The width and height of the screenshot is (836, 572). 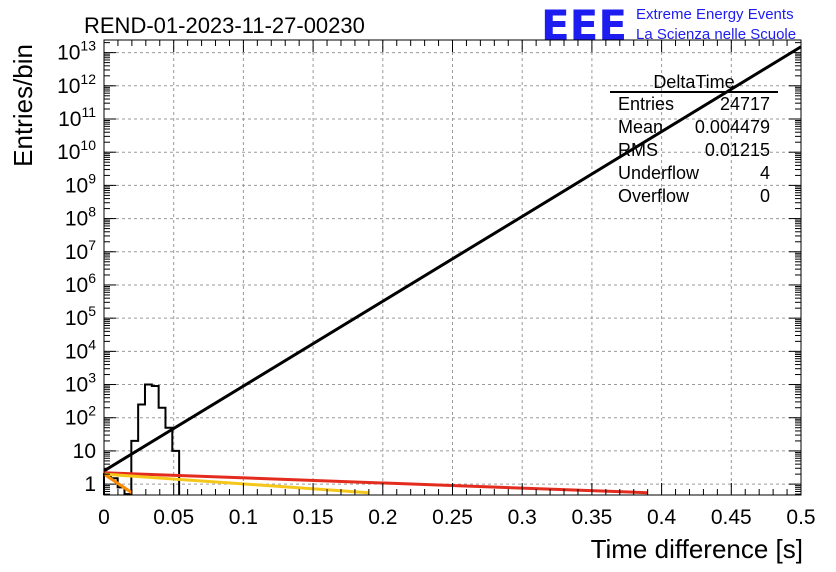 I want to click on stats-label-mean: Mean, so click(x=640, y=127).